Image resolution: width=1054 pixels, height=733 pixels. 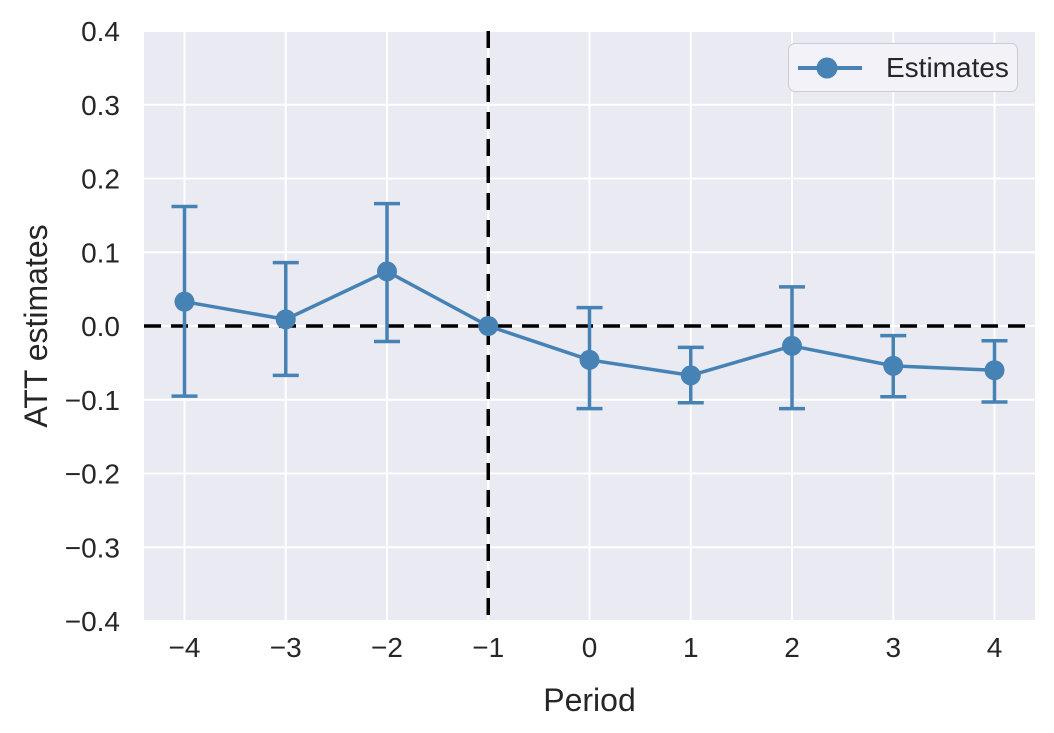 I want to click on x-tick-label: 1, so click(x=691, y=647).